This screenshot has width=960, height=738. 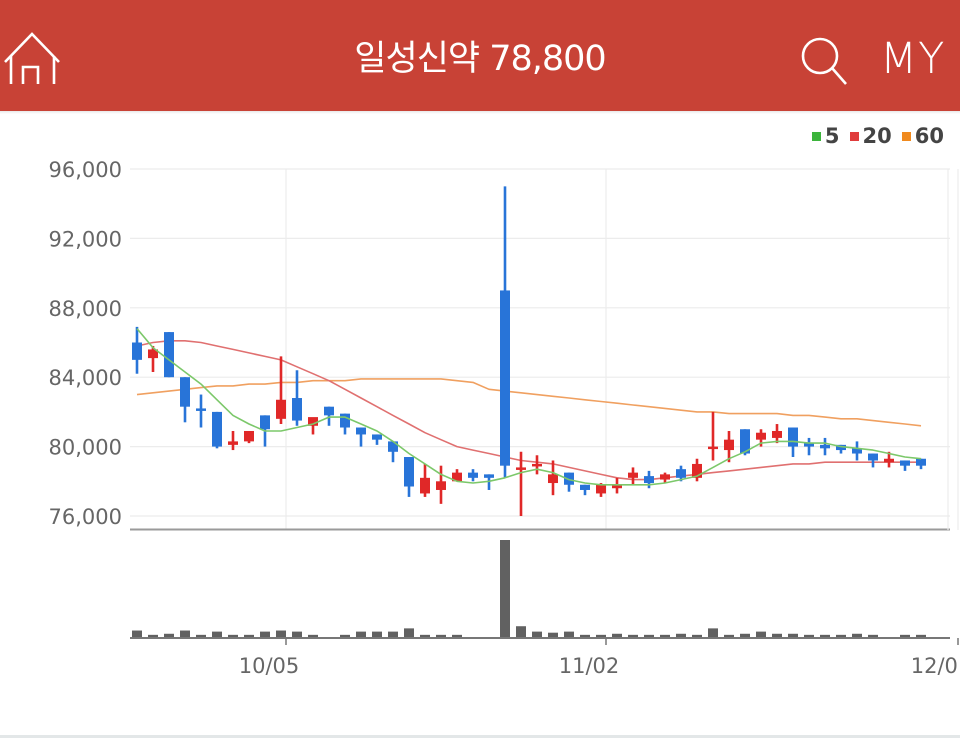 I want to click on y-axis-labels: 96,000 92,000 88,000 84,000 80,000 76,000, so click(x=85, y=343).